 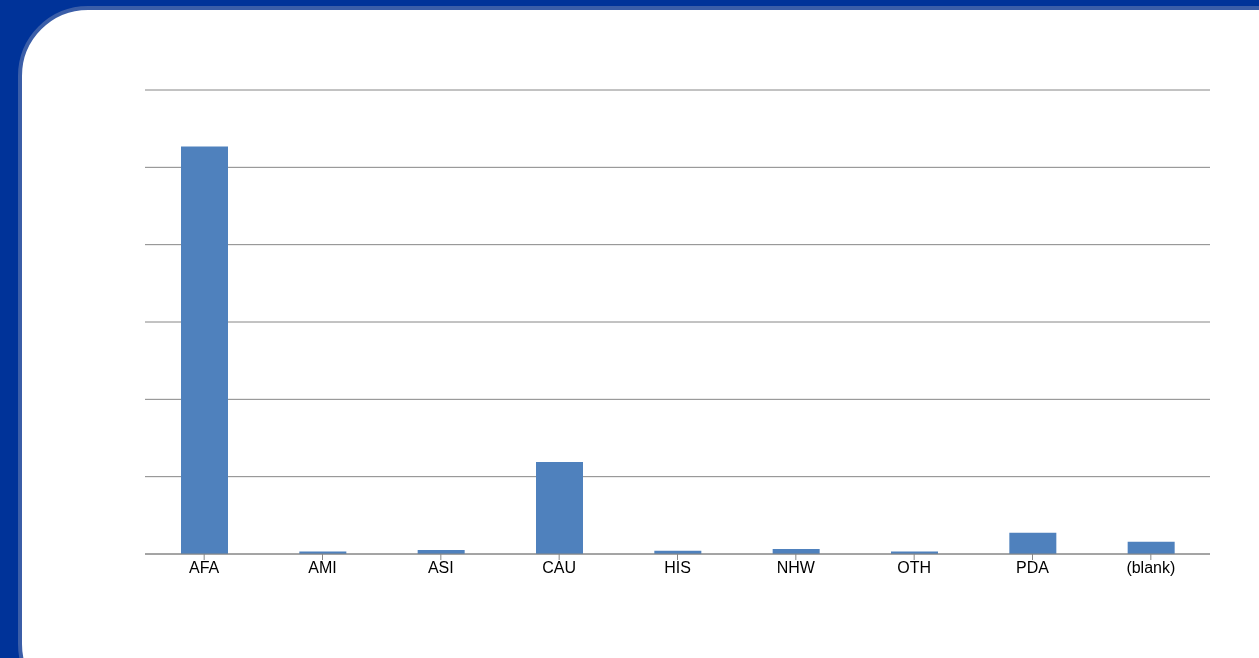 What do you see at coordinates (1151, 568) in the screenshot?
I see `x-tick-label: (blank)` at bounding box center [1151, 568].